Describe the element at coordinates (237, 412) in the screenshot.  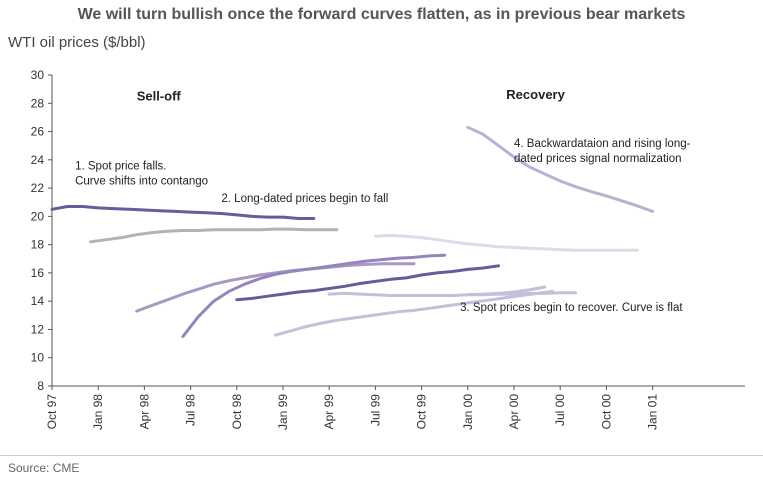
I see `x-tick-label: Oct 98` at that location.